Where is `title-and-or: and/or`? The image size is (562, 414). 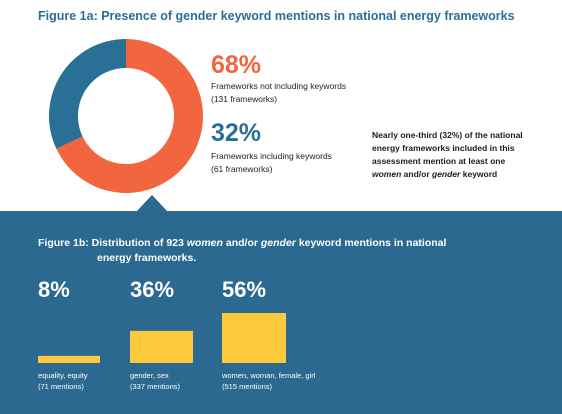
title-and-or: and/or is located at coordinates (241, 243).